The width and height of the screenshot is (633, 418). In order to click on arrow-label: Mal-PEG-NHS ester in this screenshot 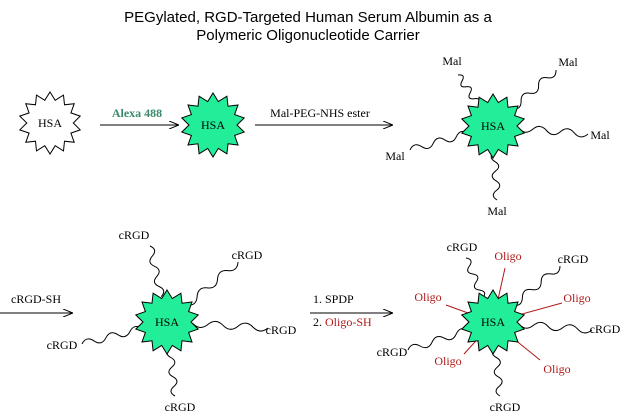, I will do `click(320, 113)`.